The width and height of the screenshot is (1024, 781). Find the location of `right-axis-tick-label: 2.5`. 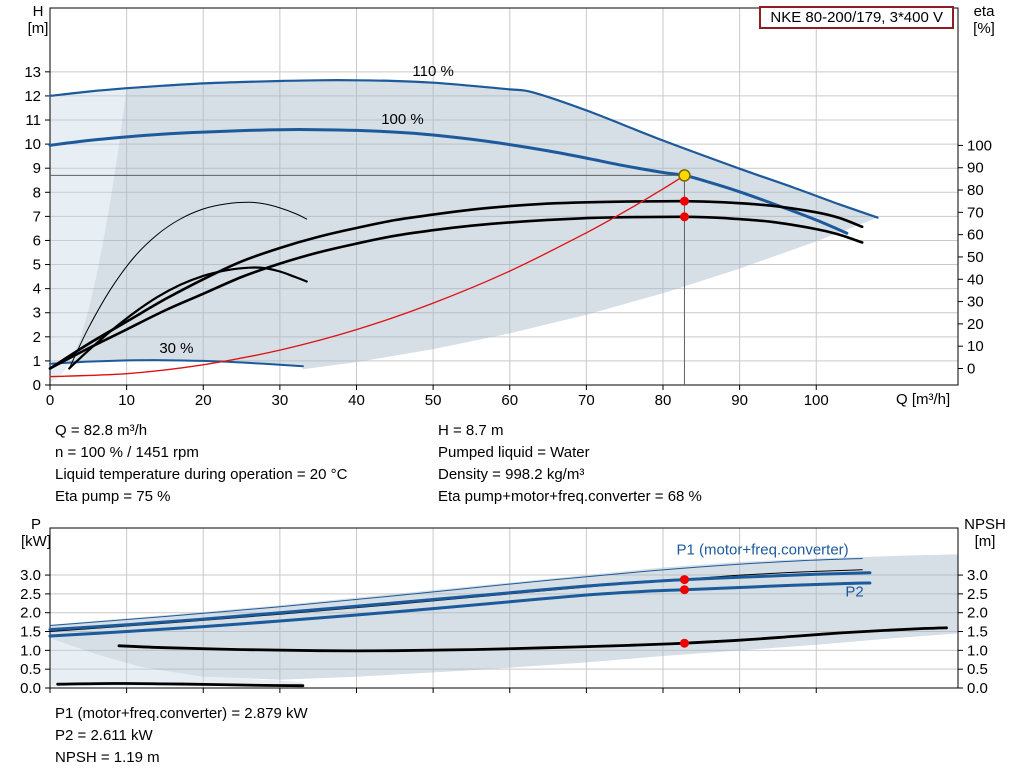

right-axis-tick-label: 2.5 is located at coordinates (977, 594).